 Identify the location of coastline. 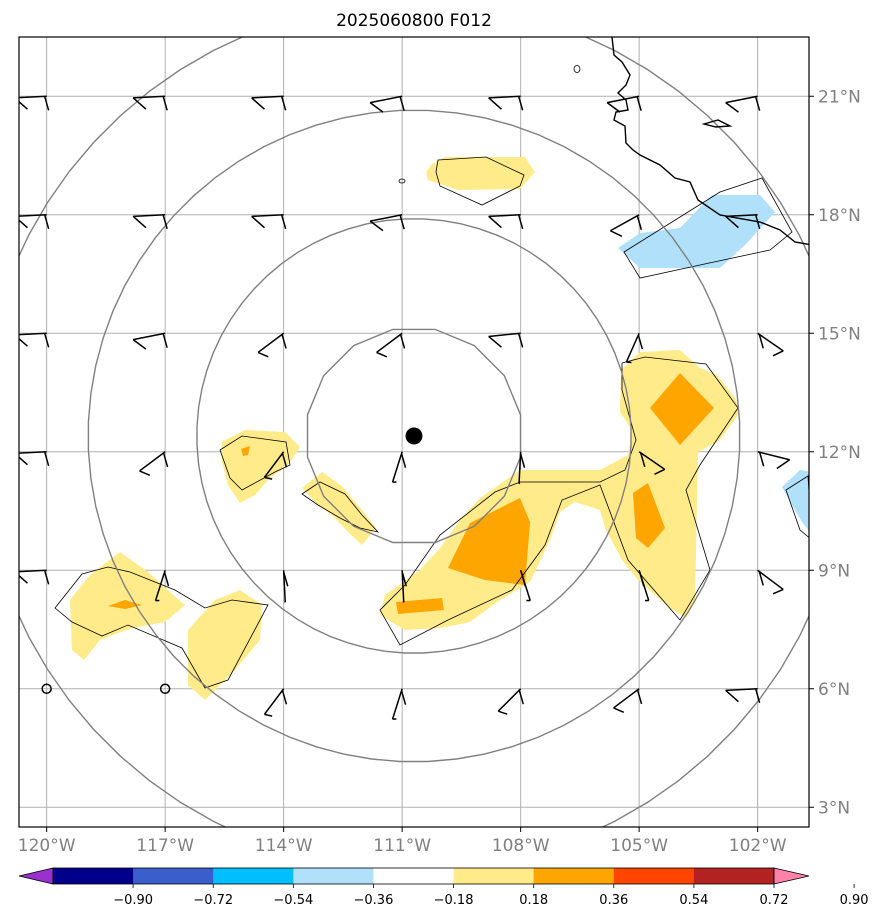
(710, 141).